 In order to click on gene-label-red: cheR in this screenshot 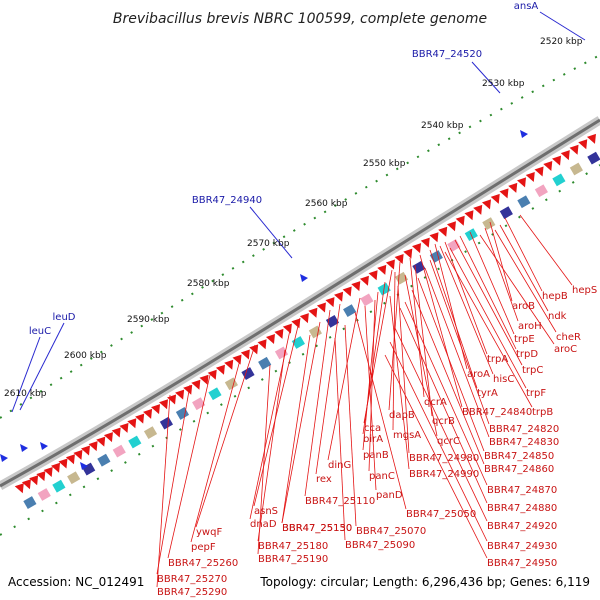, I will do `click(568, 337)`.